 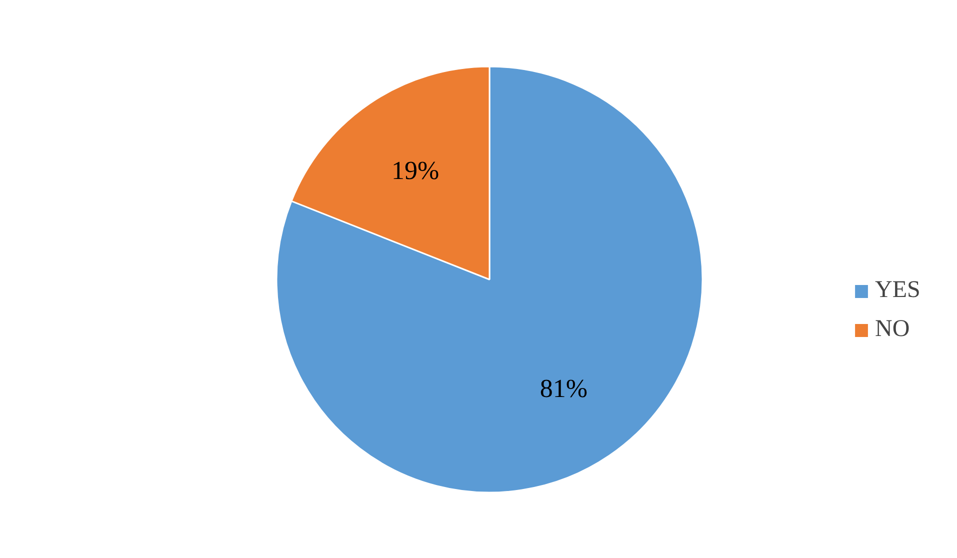 I want to click on data-label: 81%, so click(x=564, y=389).